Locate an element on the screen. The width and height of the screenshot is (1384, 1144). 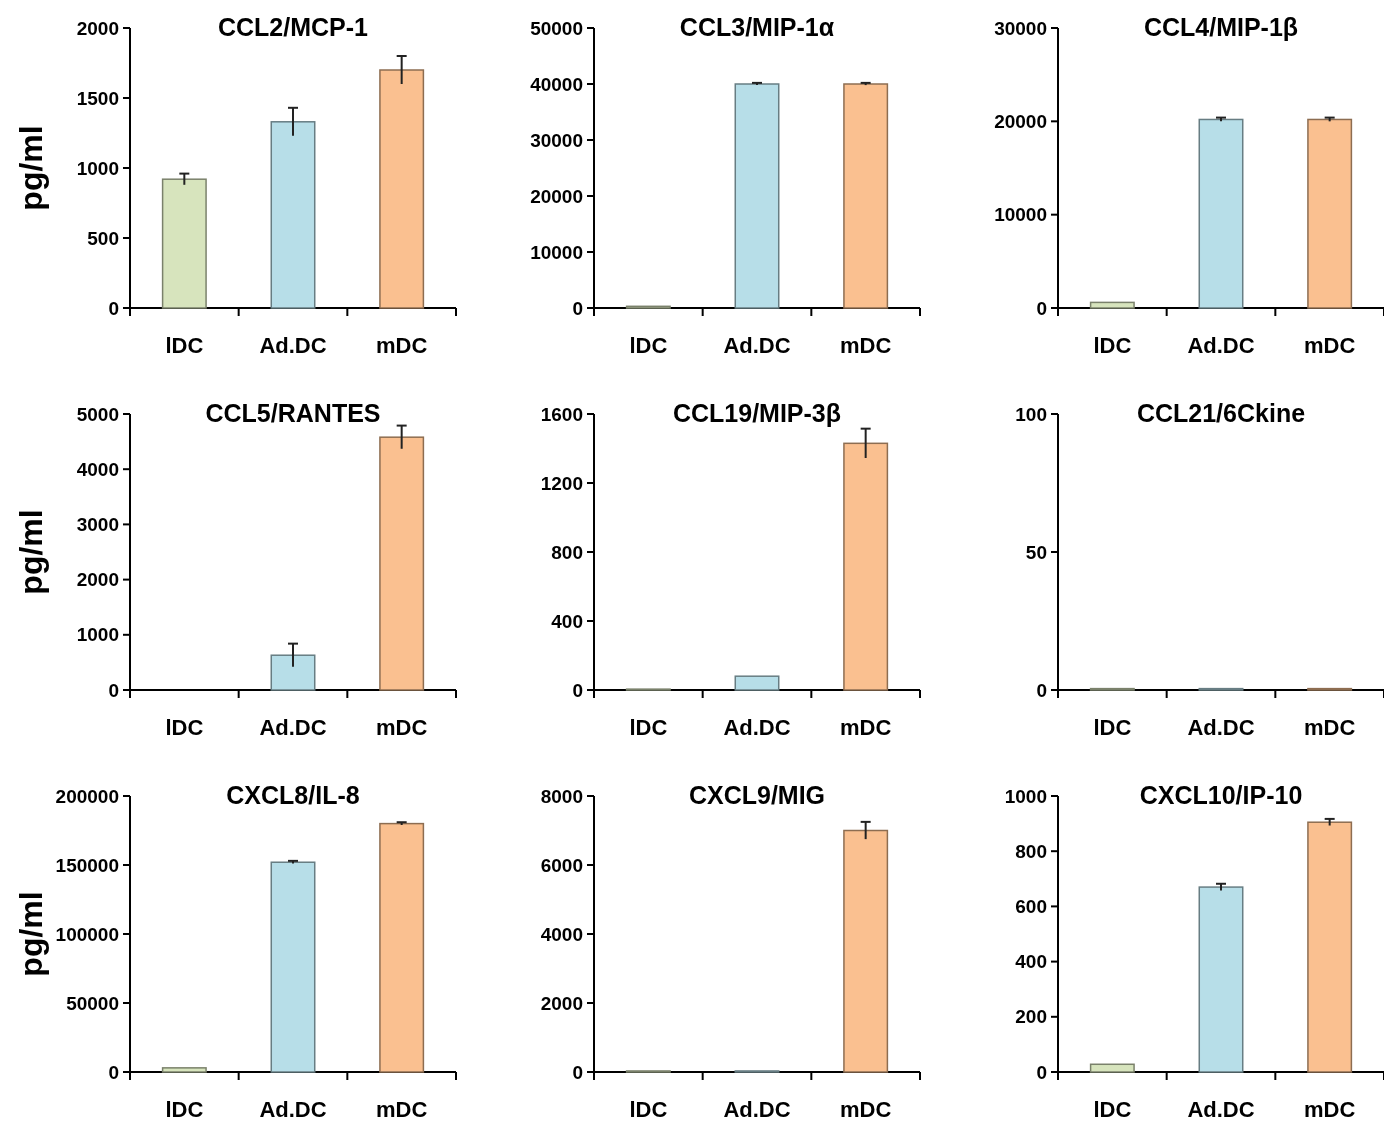
y-tick-label: 100000 is located at coordinates (87, 934).